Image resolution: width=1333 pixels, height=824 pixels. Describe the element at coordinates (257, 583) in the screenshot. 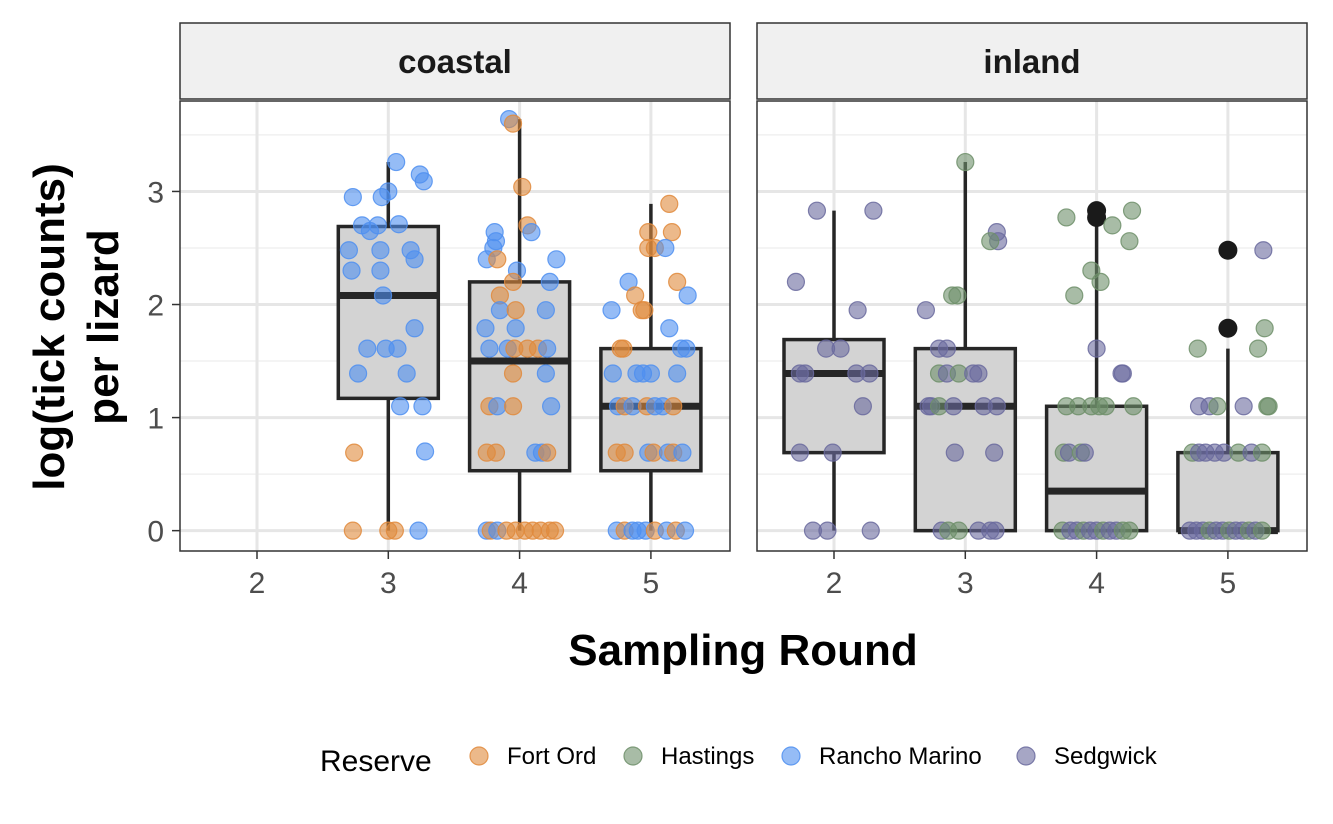

I see `x-tick-label: 2` at that location.